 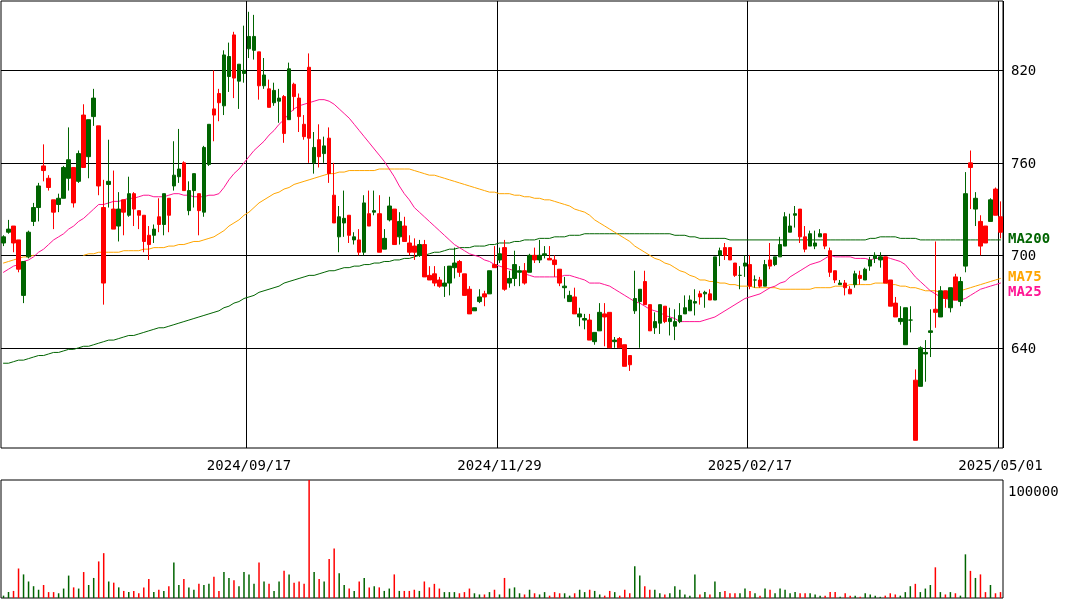 What do you see at coordinates (1024, 162) in the screenshot?
I see `y-tick-label: 760` at bounding box center [1024, 162].